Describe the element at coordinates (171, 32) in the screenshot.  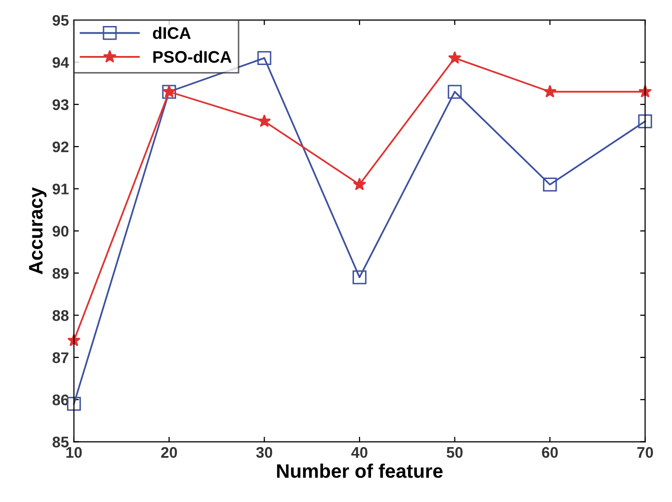
I see `legend-label: dICA` at that location.